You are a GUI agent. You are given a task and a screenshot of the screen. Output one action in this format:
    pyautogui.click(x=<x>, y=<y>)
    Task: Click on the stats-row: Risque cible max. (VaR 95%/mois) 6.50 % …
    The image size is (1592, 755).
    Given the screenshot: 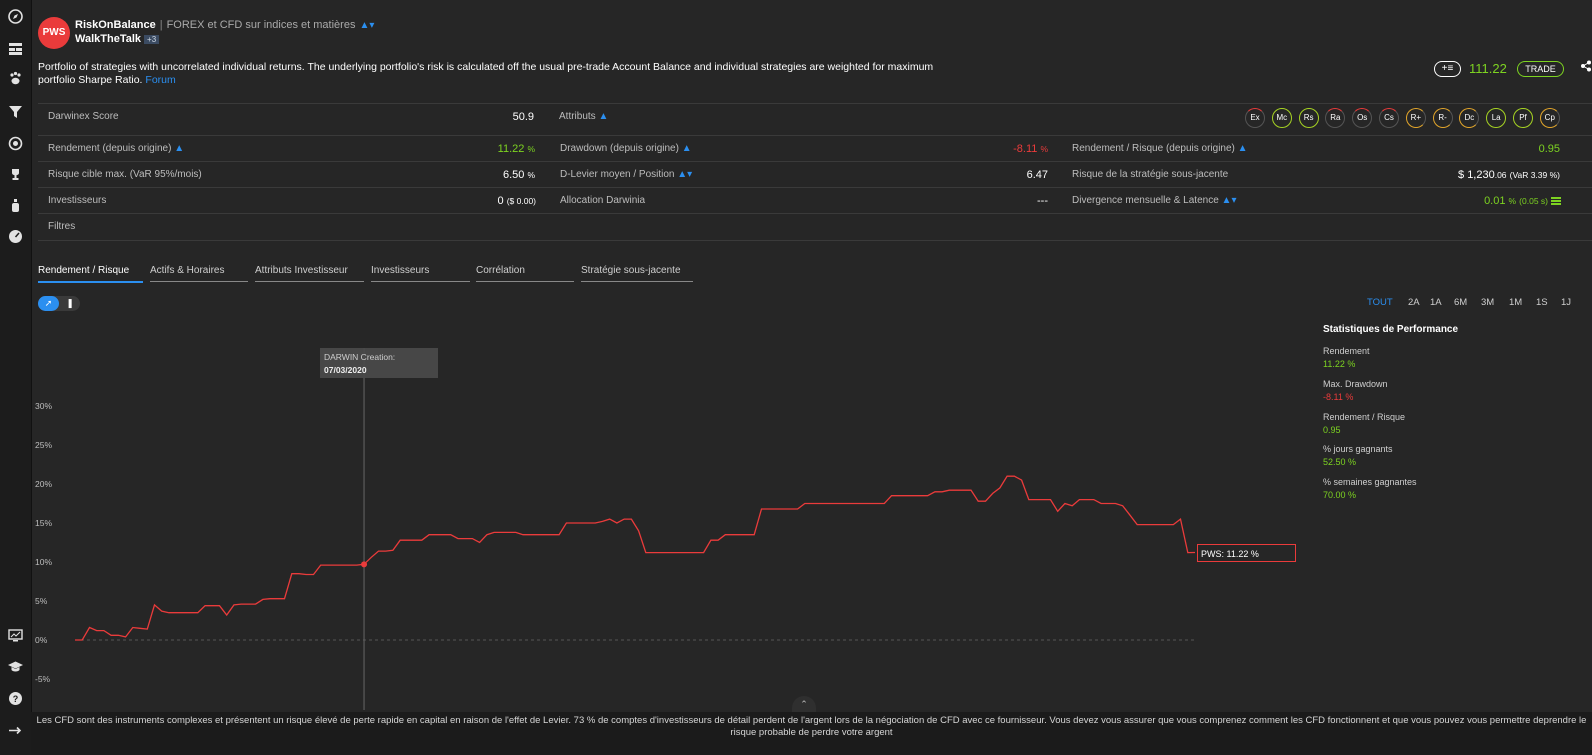 What is the action you would take?
    pyautogui.click(x=815, y=174)
    